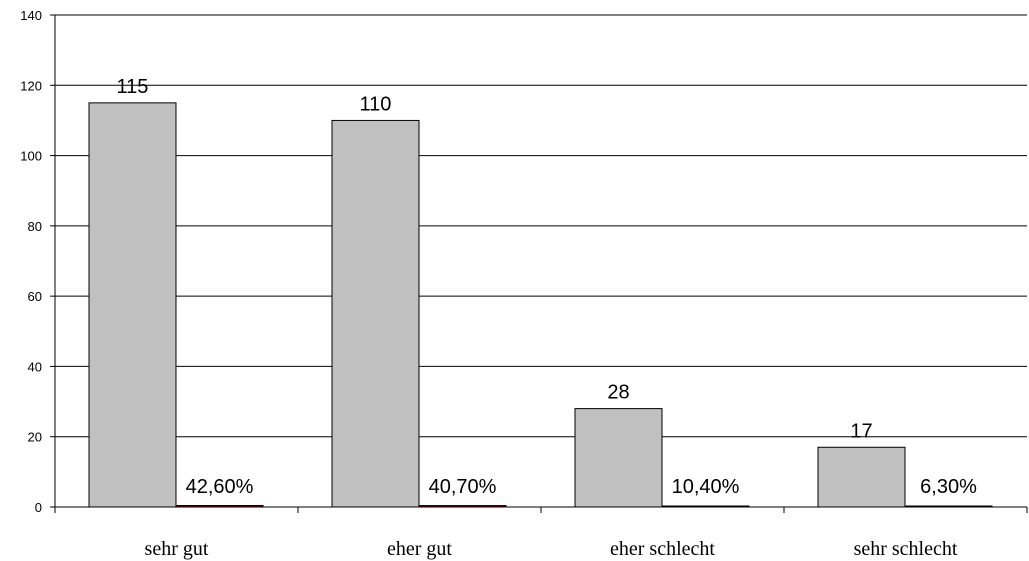  Describe the element at coordinates (463, 487) in the screenshot. I see `data-label-pct-2: 40,70%` at that location.